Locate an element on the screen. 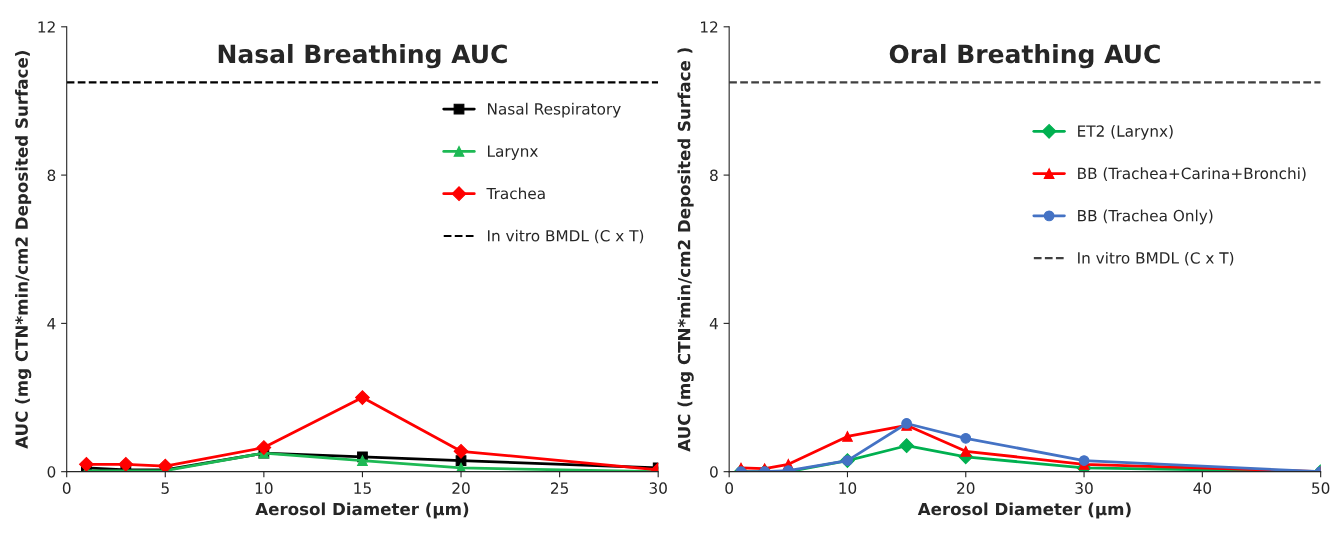  x-tick-label: 15 is located at coordinates (362, 488).